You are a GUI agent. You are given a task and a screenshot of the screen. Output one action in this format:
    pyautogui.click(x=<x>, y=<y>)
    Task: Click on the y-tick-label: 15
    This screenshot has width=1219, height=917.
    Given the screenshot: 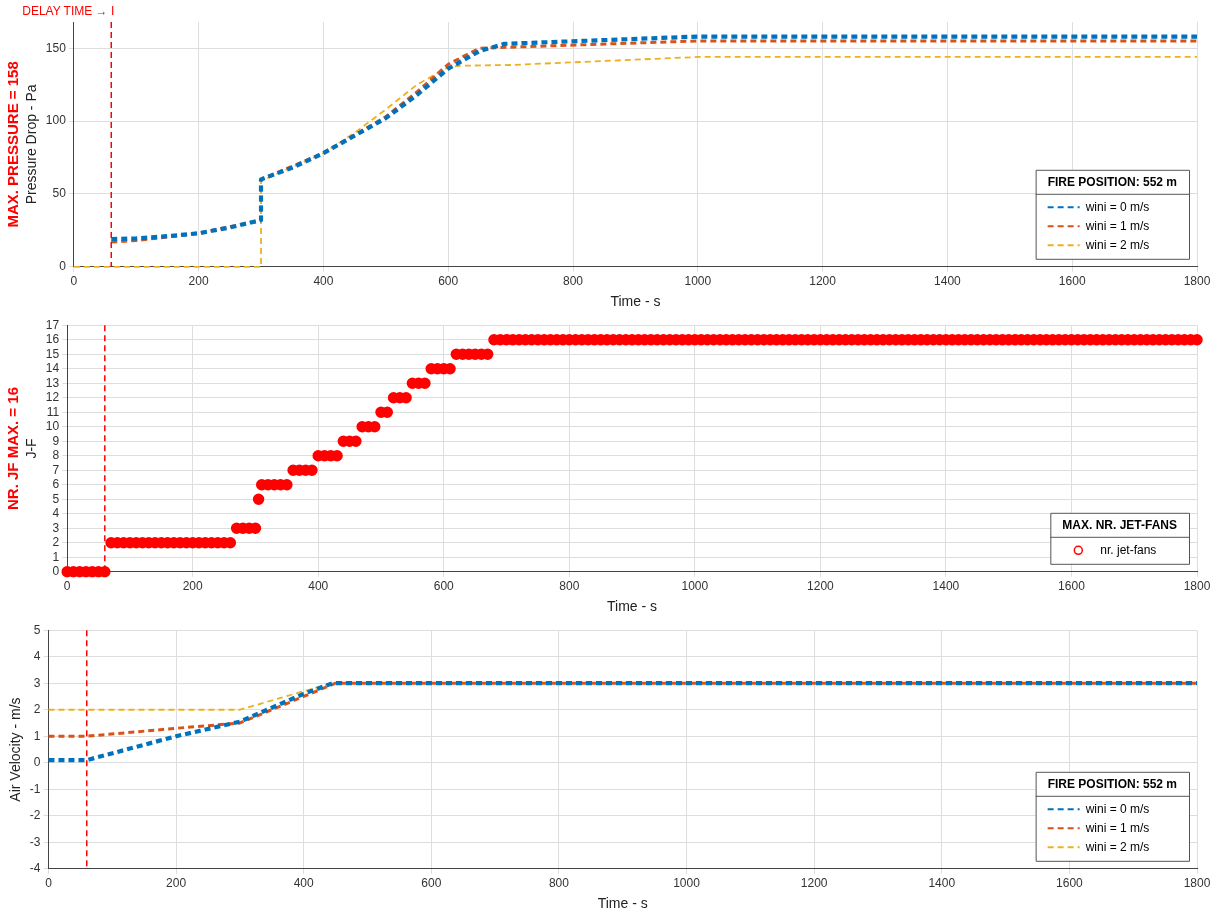 What is the action you would take?
    pyautogui.click(x=52, y=353)
    